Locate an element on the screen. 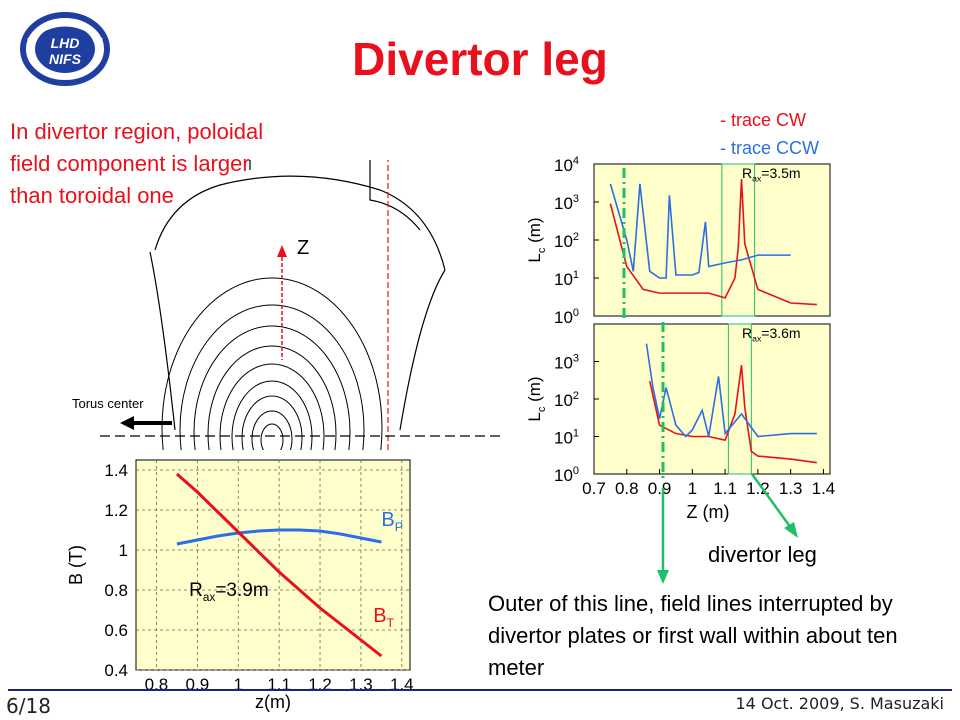  lc-upper-ytick-exp: 3 is located at coordinates (576, 199).